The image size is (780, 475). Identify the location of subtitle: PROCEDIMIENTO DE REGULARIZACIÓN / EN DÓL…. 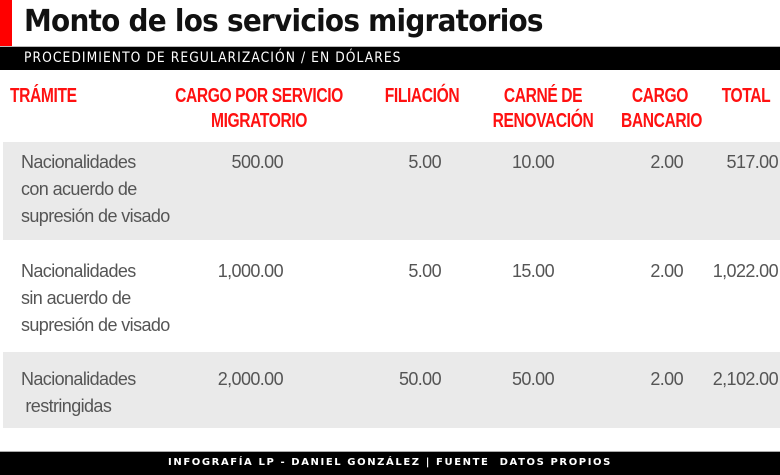
(213, 58).